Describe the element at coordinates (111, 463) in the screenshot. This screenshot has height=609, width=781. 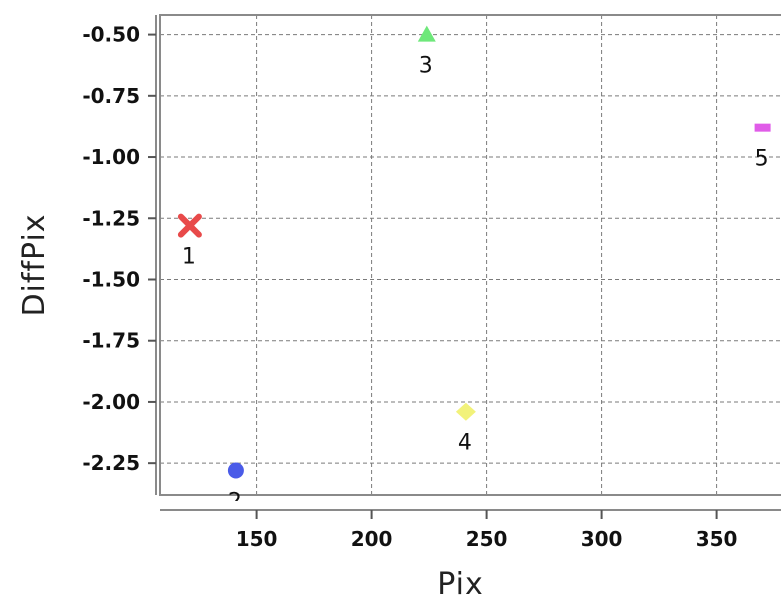
I see `y-tick-label: -2.25` at that location.